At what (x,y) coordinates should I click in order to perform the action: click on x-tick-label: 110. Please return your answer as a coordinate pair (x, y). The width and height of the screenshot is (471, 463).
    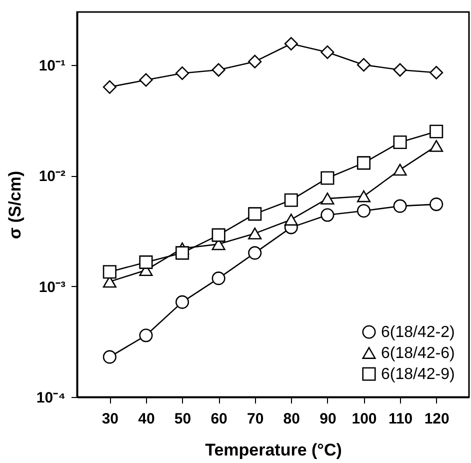
    Looking at the image, I should click on (400, 419).